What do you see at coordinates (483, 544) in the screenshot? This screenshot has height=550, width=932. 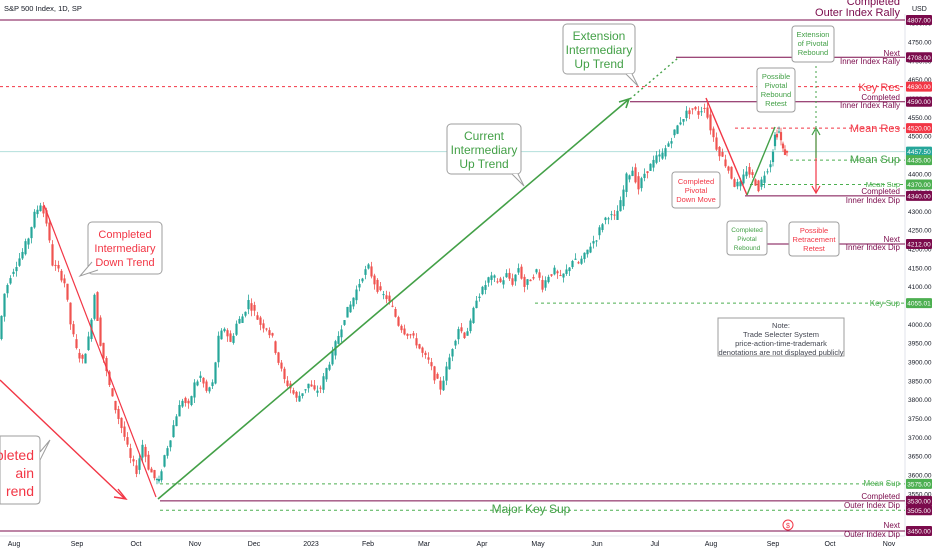 I see `x-tick-label: Apr` at bounding box center [483, 544].